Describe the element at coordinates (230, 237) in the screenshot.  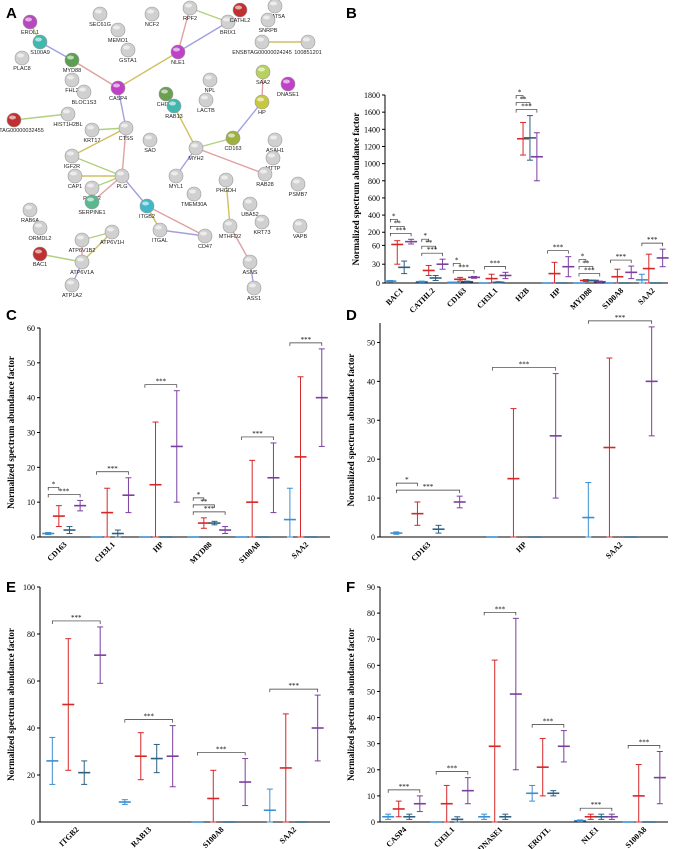
I see `node-label: MTHFD2` at that location.